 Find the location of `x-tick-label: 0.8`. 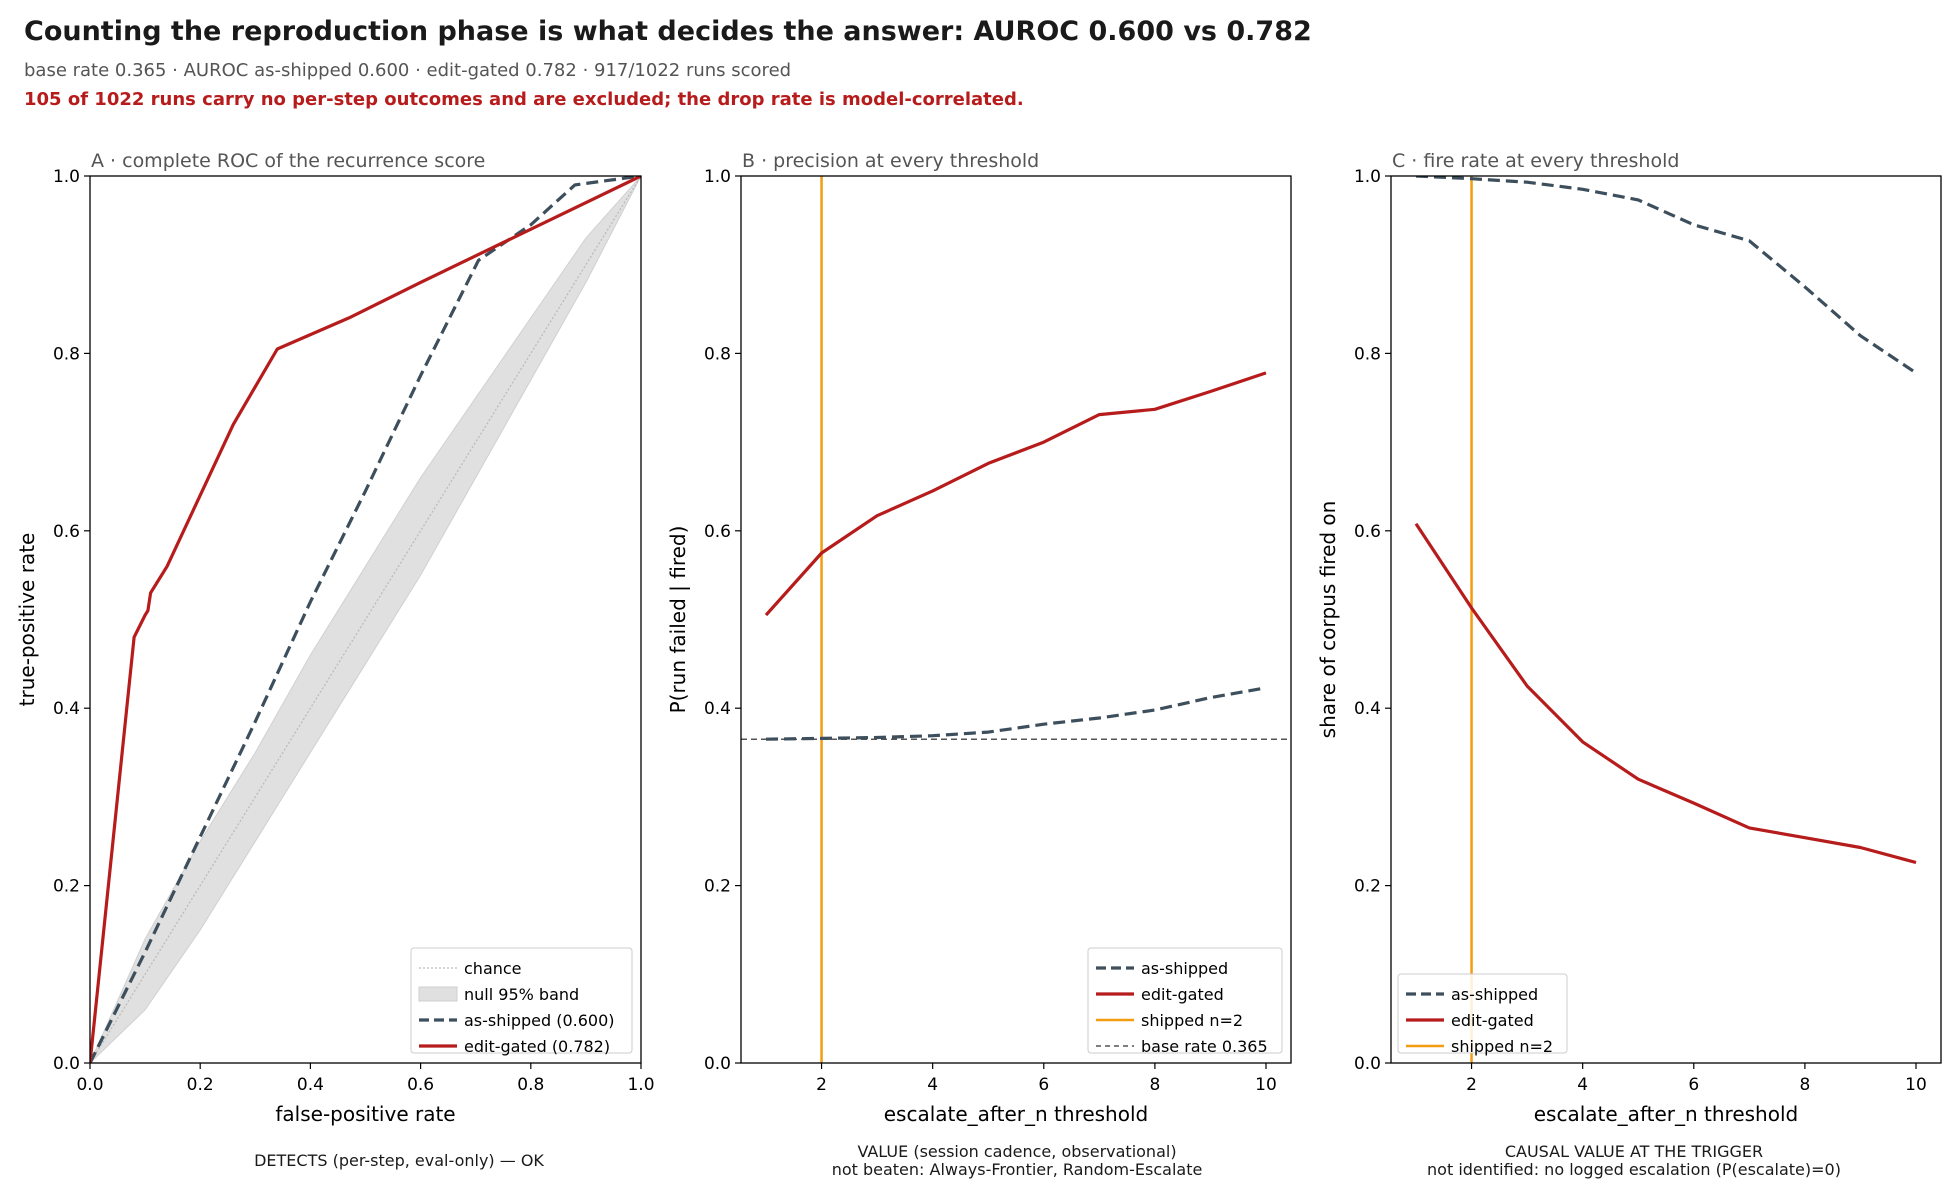

x-tick-label: 0.8 is located at coordinates (530, 1085).